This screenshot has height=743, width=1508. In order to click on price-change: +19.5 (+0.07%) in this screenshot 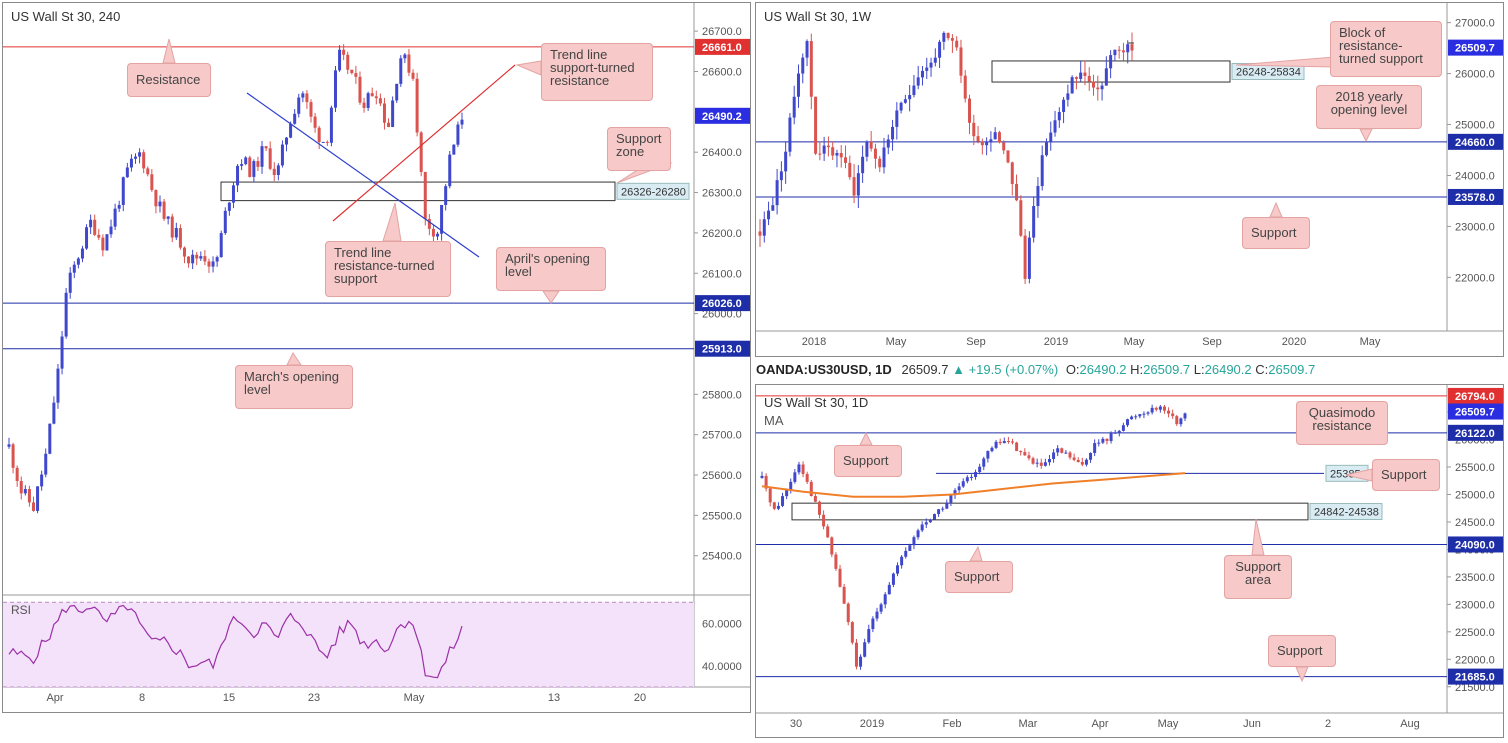, I will do `click(1013, 369)`.